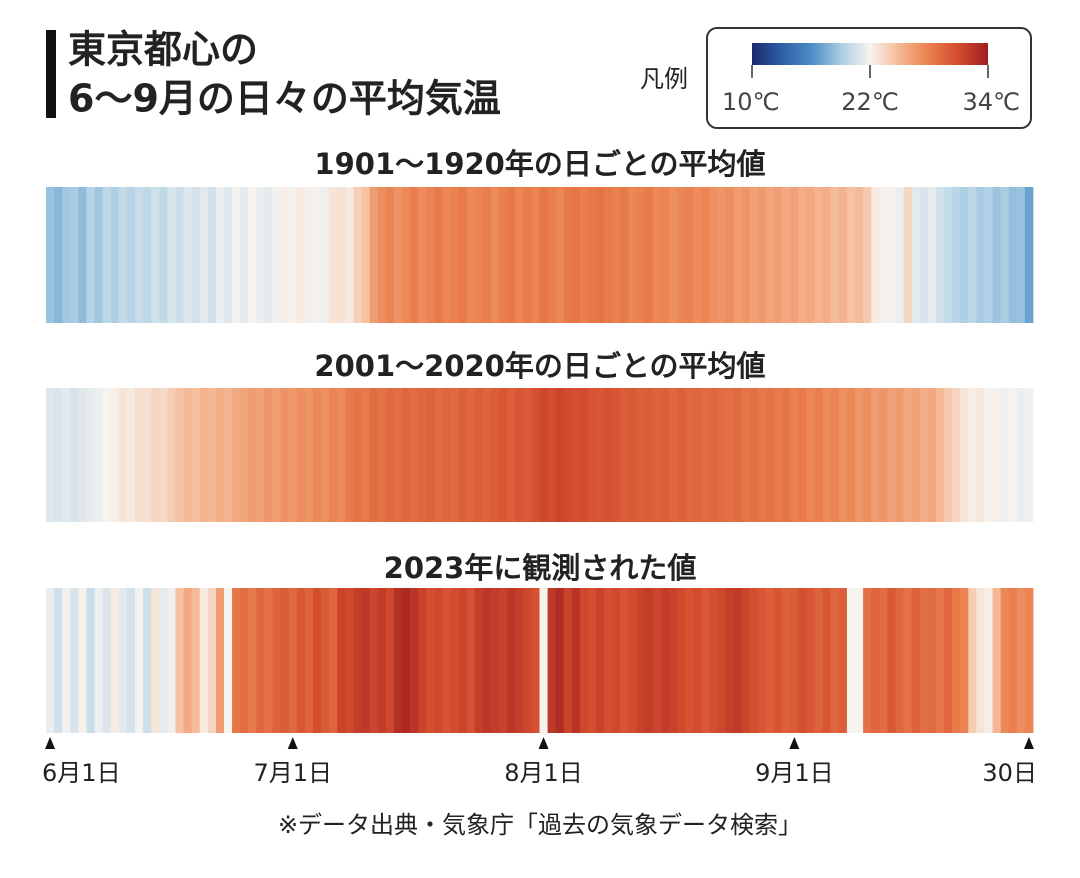 The image size is (1080, 878). I want to click on legend-label: 凡例, so click(664, 79).